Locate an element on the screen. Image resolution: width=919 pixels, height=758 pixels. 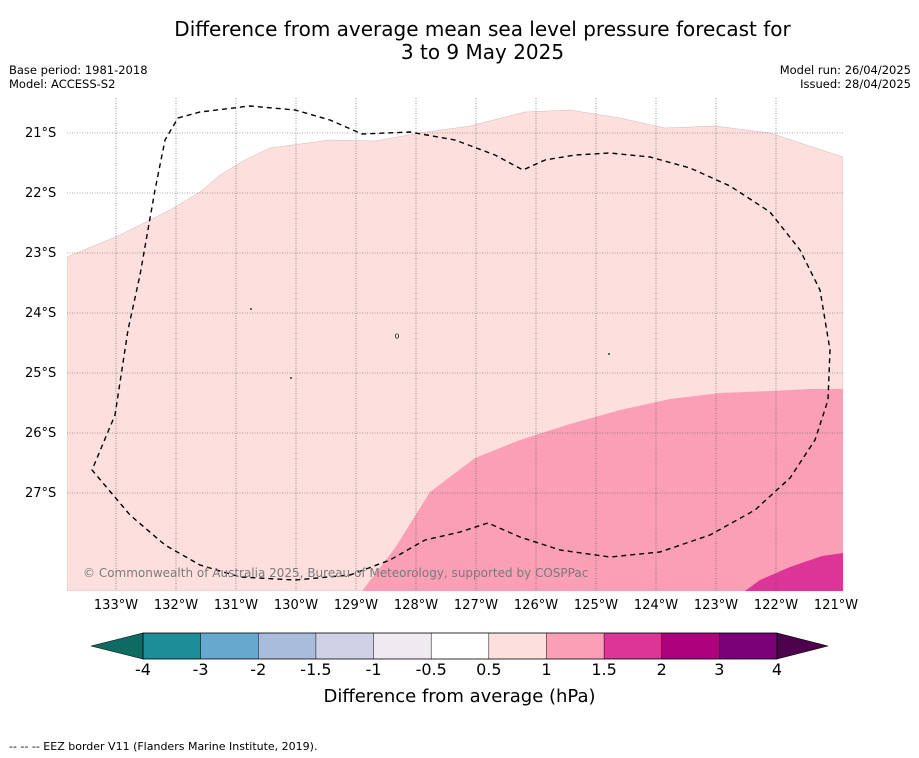
lat-label-22s: 22°S is located at coordinates (41, 193).